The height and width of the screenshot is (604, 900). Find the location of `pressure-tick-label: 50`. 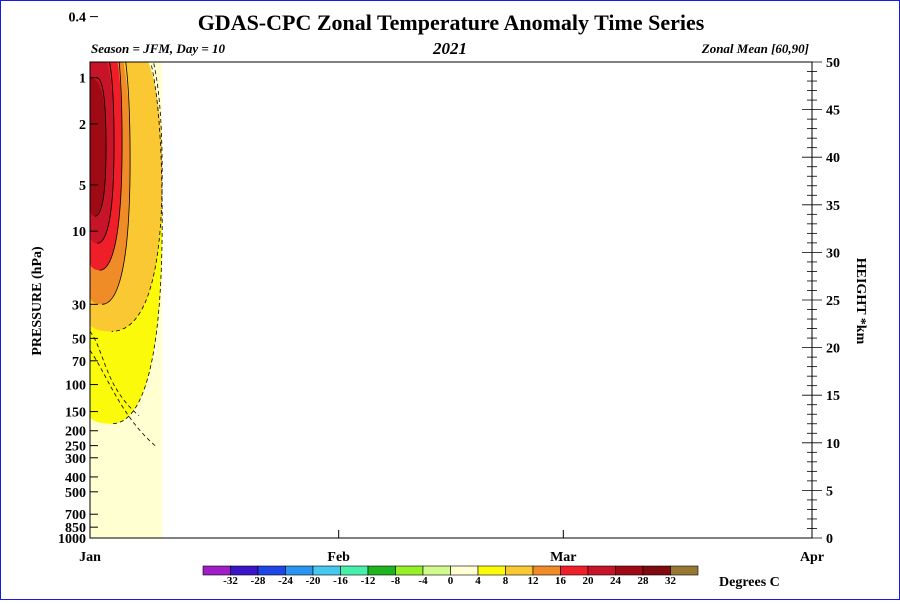

pressure-tick-label: 50 is located at coordinates (79, 339).